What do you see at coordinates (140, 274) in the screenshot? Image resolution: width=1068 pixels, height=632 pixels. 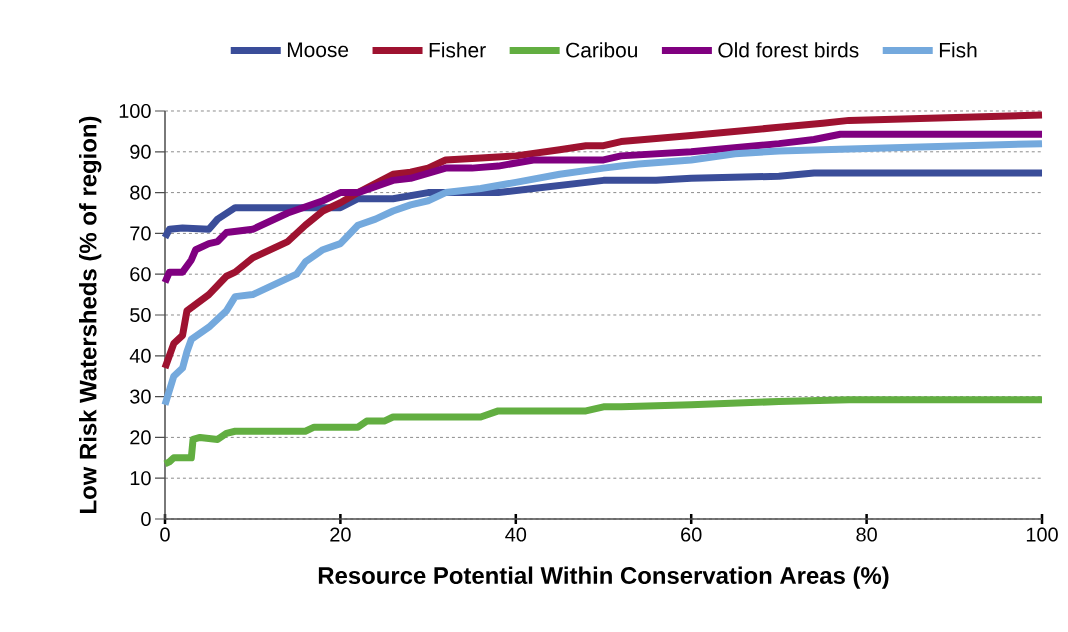 I see `y-tick-label: 60` at bounding box center [140, 274].